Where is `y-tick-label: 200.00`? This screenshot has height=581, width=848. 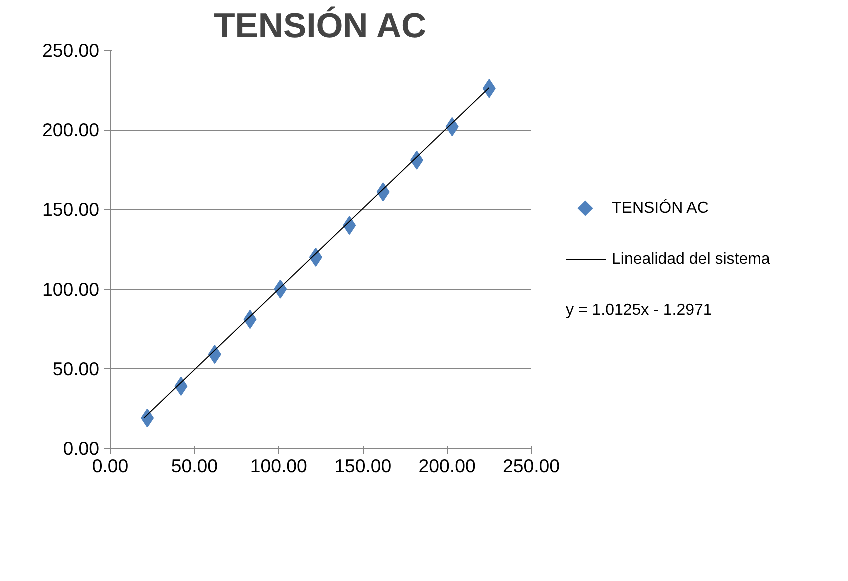 y-tick-label: 200.00 is located at coordinates (71, 130).